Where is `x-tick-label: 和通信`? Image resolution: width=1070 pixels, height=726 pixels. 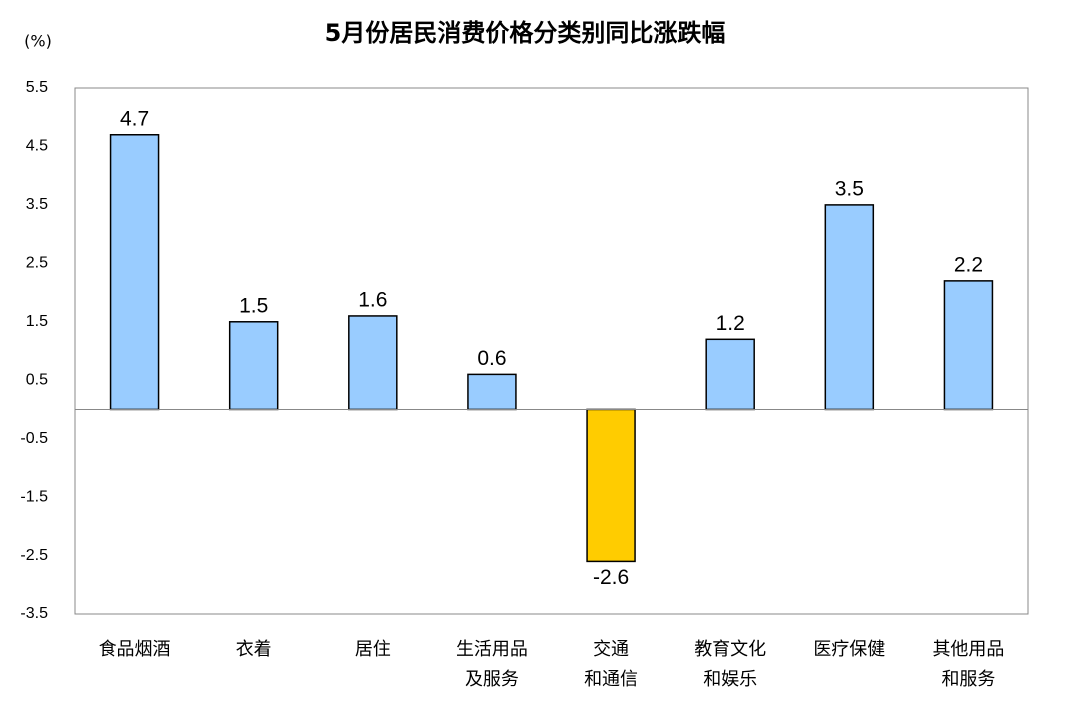 x-tick-label: 和通信 is located at coordinates (611, 679).